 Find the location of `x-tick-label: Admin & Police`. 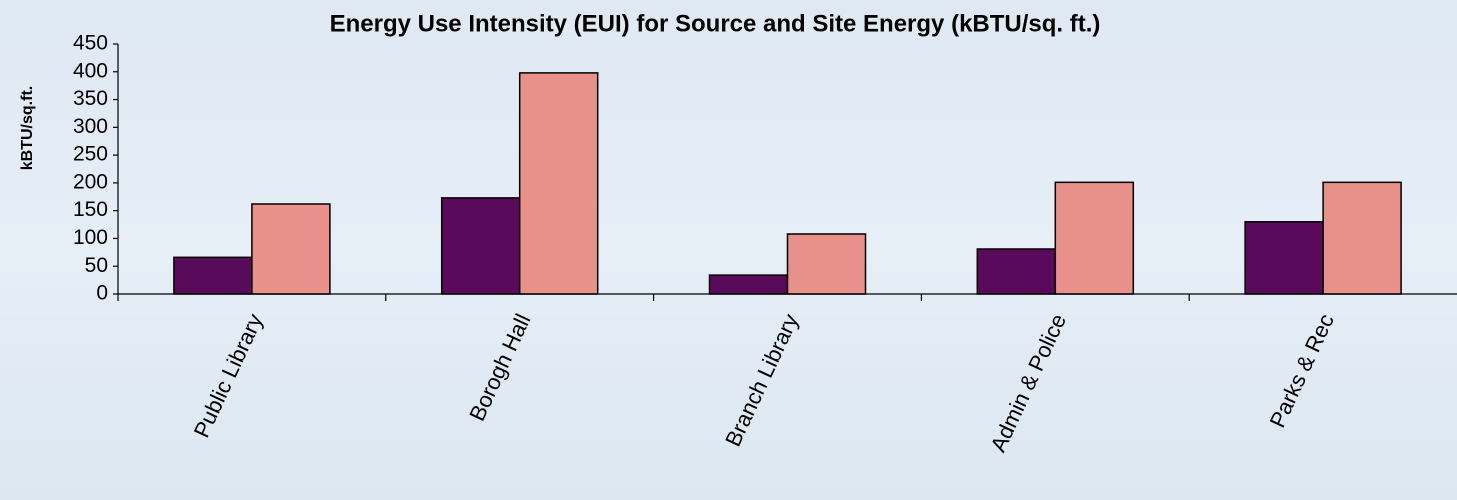

x-tick-label: Admin & Police is located at coordinates (1028, 383).